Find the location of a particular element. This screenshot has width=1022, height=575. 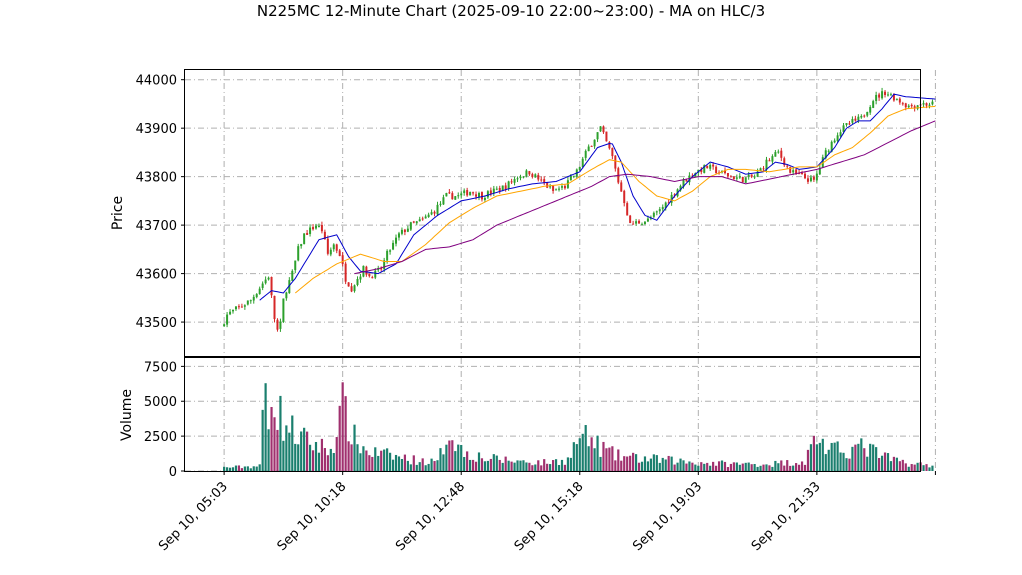

x-tick-label: Sep 10, 19:03 is located at coordinates (667, 516).